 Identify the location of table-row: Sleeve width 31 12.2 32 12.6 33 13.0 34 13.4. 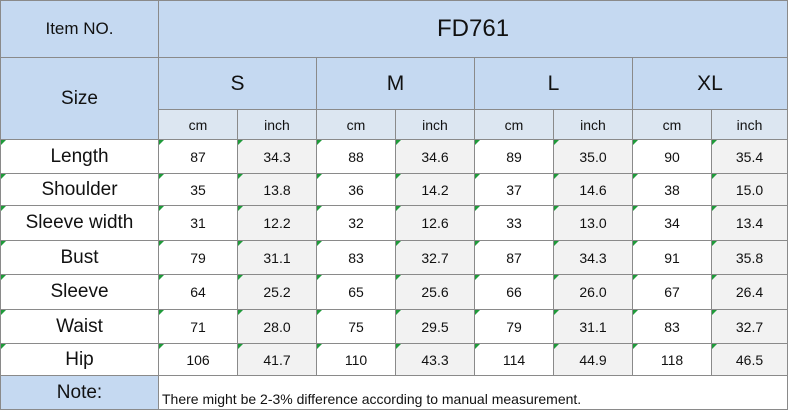
(394, 223).